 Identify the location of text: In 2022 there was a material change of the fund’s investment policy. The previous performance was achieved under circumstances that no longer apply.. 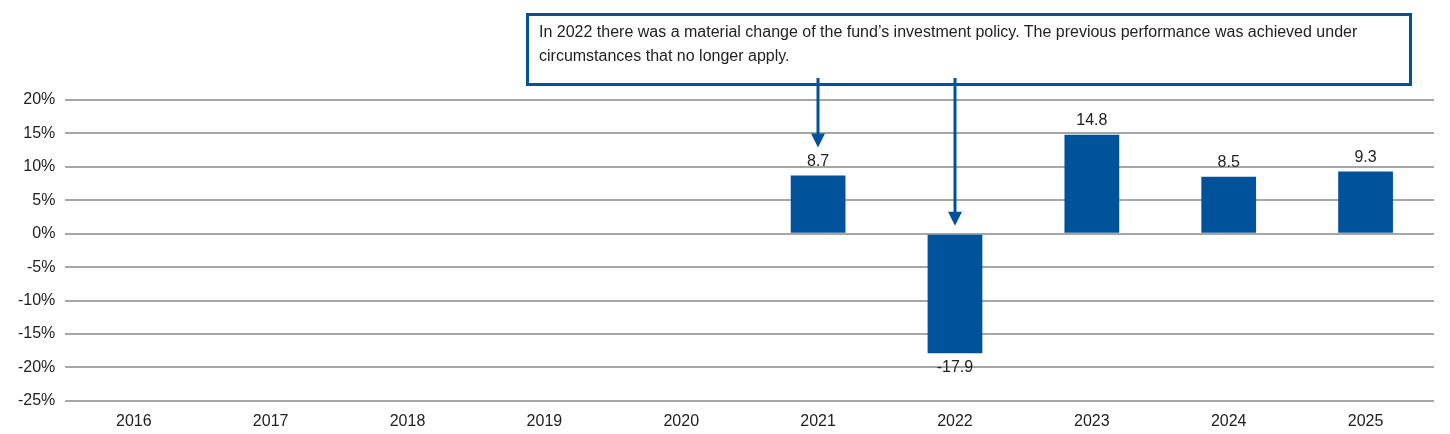
(948, 43).